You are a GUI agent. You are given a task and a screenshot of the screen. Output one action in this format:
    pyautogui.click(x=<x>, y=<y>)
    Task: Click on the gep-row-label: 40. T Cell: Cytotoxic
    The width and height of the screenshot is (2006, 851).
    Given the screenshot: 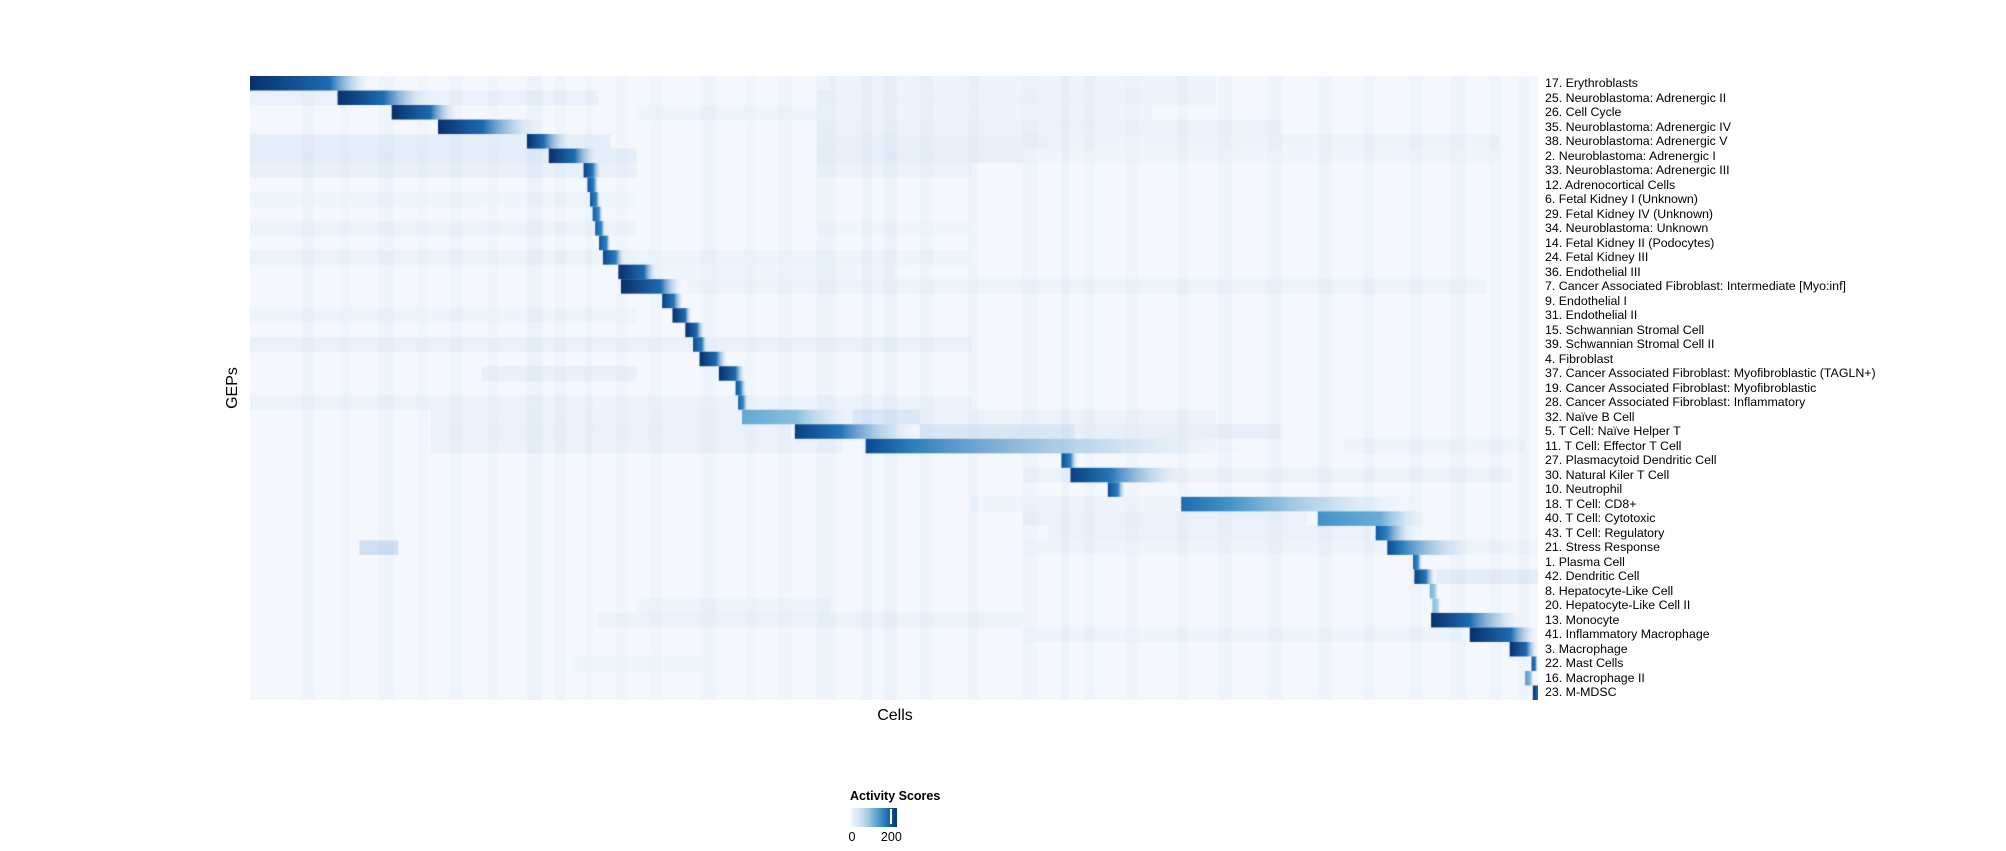 What is the action you would take?
    pyautogui.click(x=1600, y=518)
    